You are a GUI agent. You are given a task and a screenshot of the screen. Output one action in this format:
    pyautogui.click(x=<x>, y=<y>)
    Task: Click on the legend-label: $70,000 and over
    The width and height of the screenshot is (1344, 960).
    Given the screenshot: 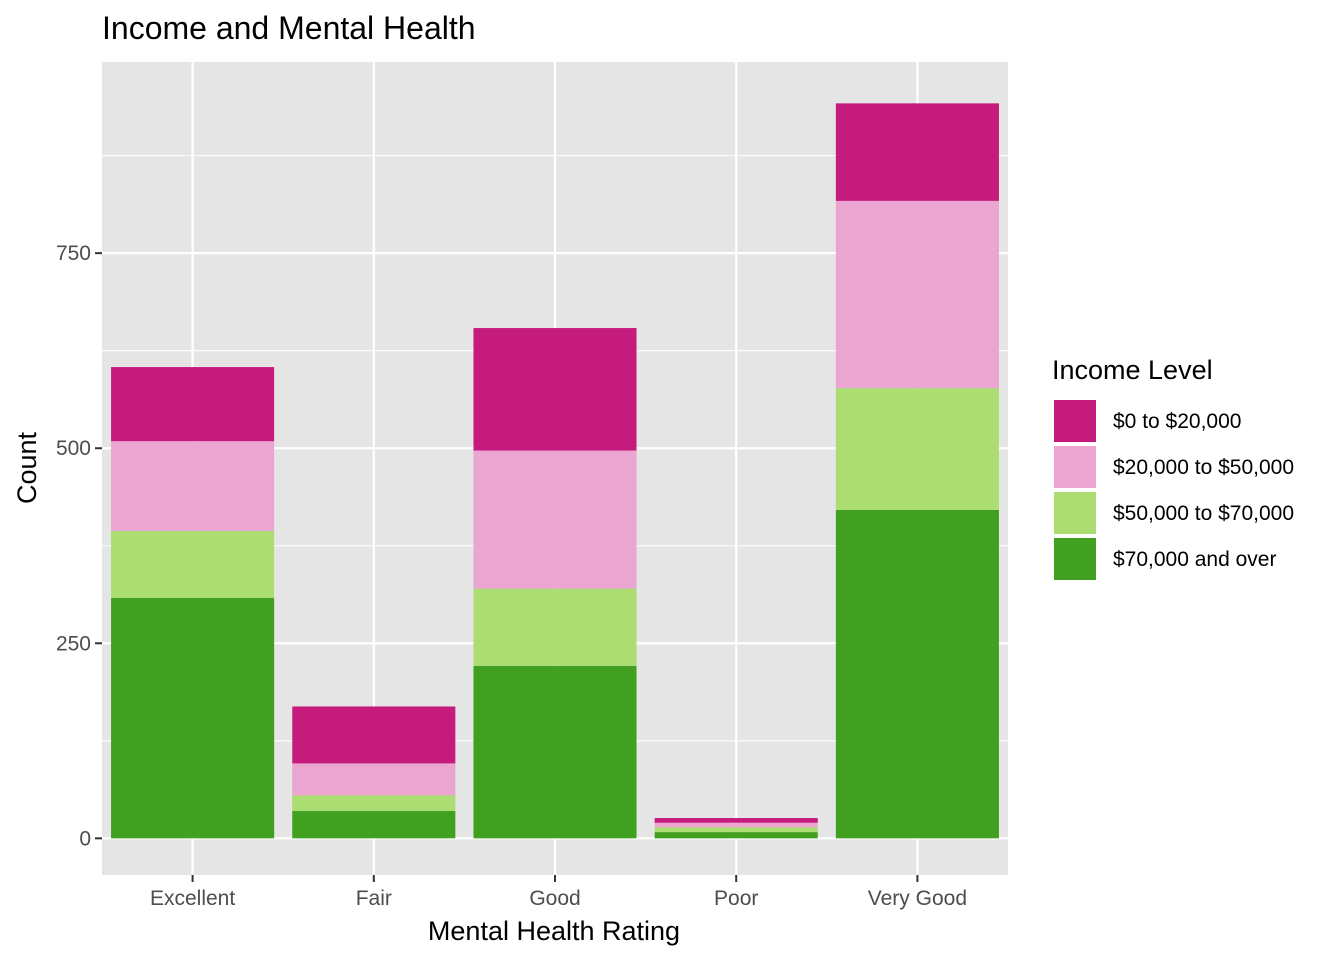 What is the action you would take?
    pyautogui.click(x=1194, y=559)
    